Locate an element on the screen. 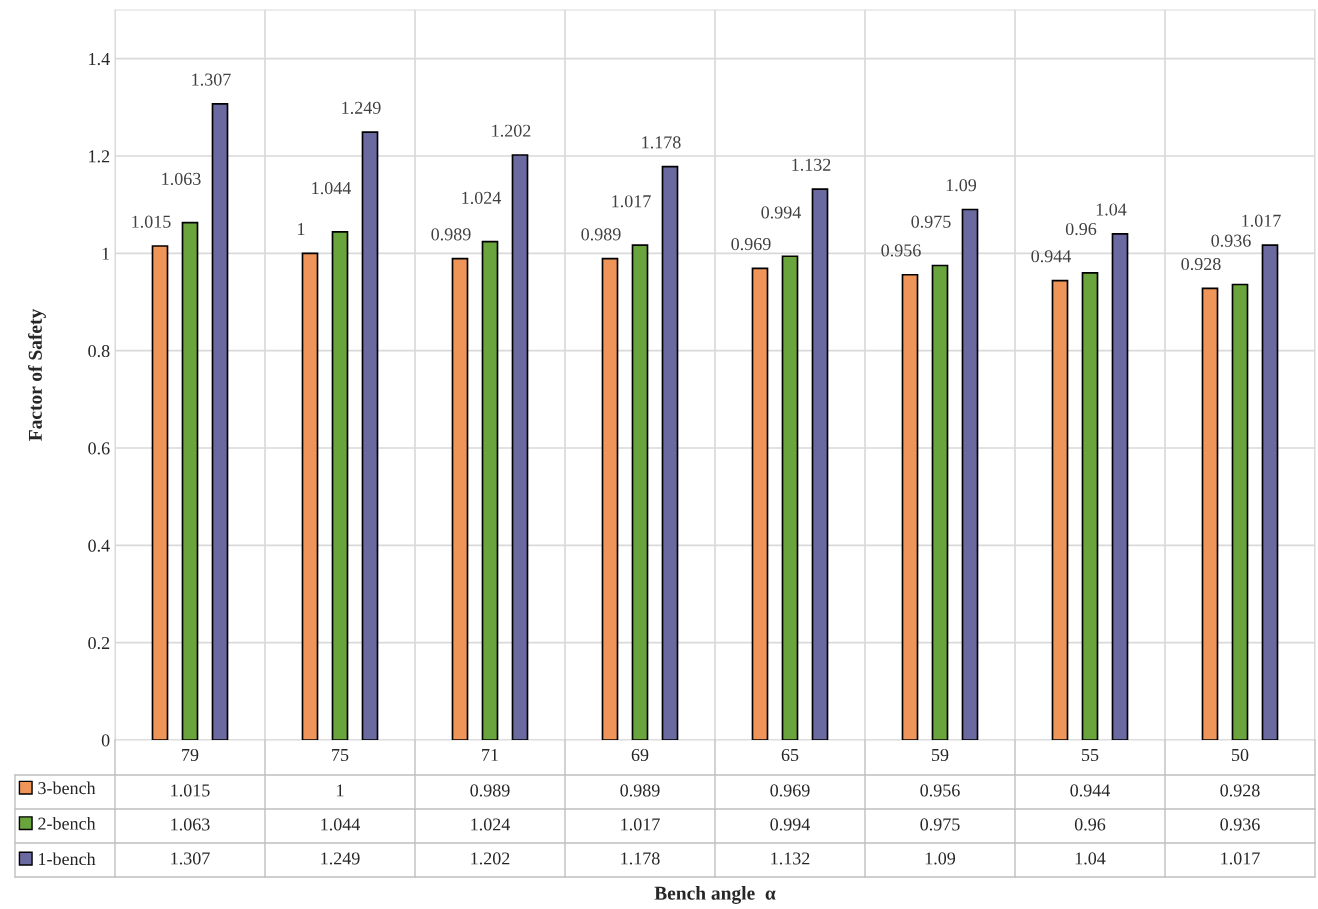  legend-label: 1-bench is located at coordinates (67, 859).